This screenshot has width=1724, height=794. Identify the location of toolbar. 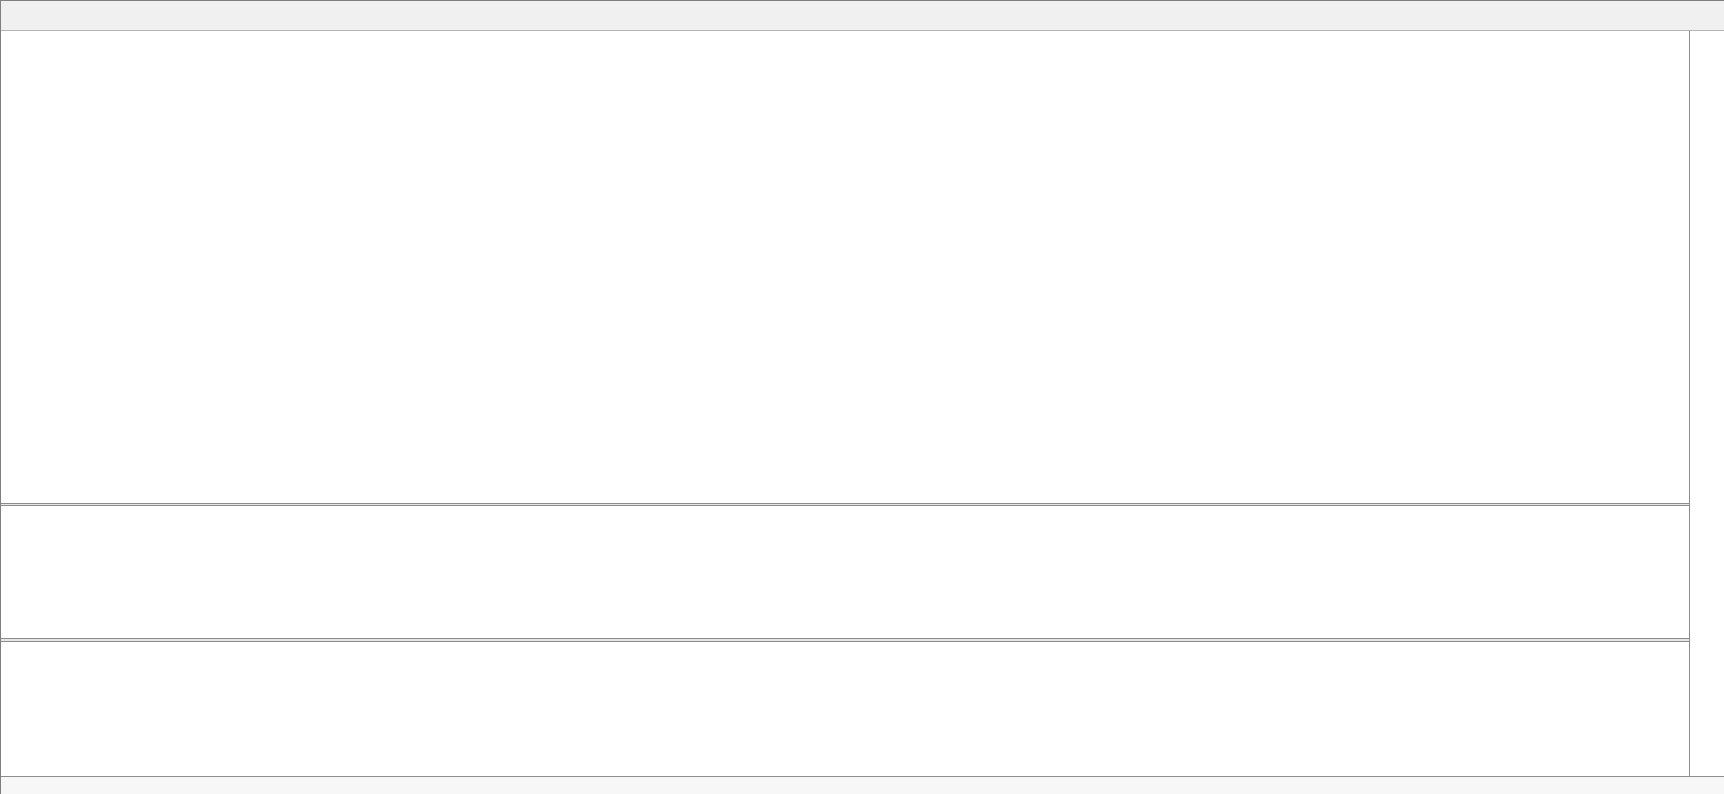
(862, 16).